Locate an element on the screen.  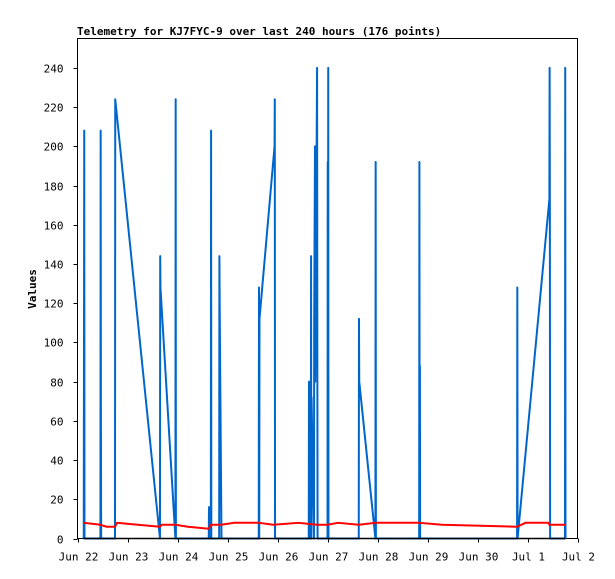
y-axis: 0 20 40 60 80 100 120 140 160 180 200 220 240 is located at coordinates (61, 305).